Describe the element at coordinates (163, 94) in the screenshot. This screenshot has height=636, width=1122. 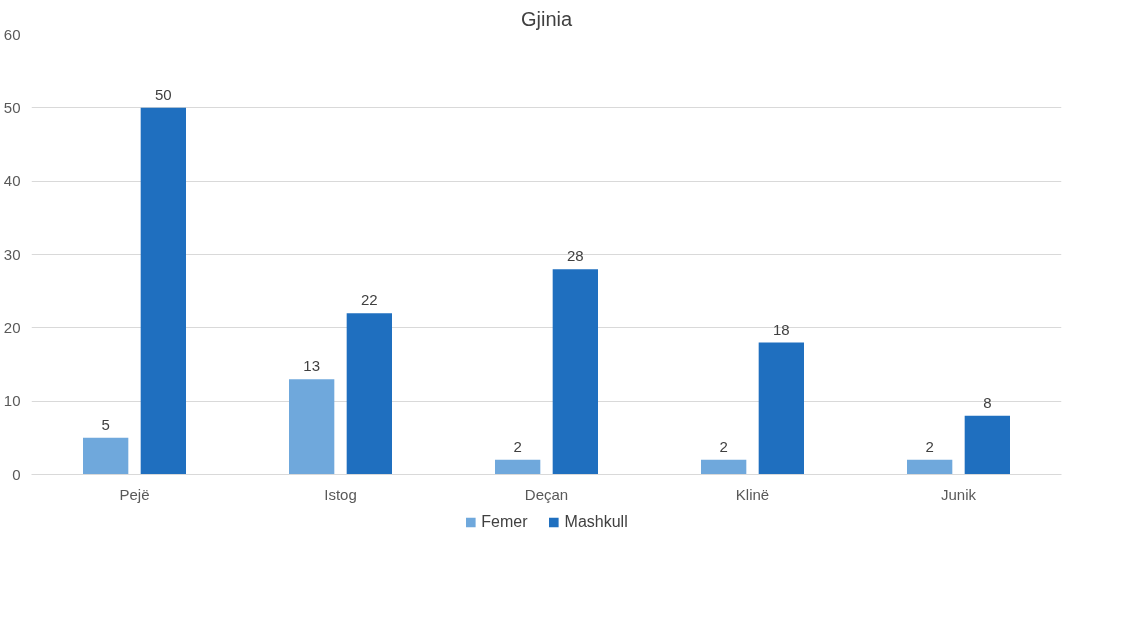
I see `data-label: 50` at that location.